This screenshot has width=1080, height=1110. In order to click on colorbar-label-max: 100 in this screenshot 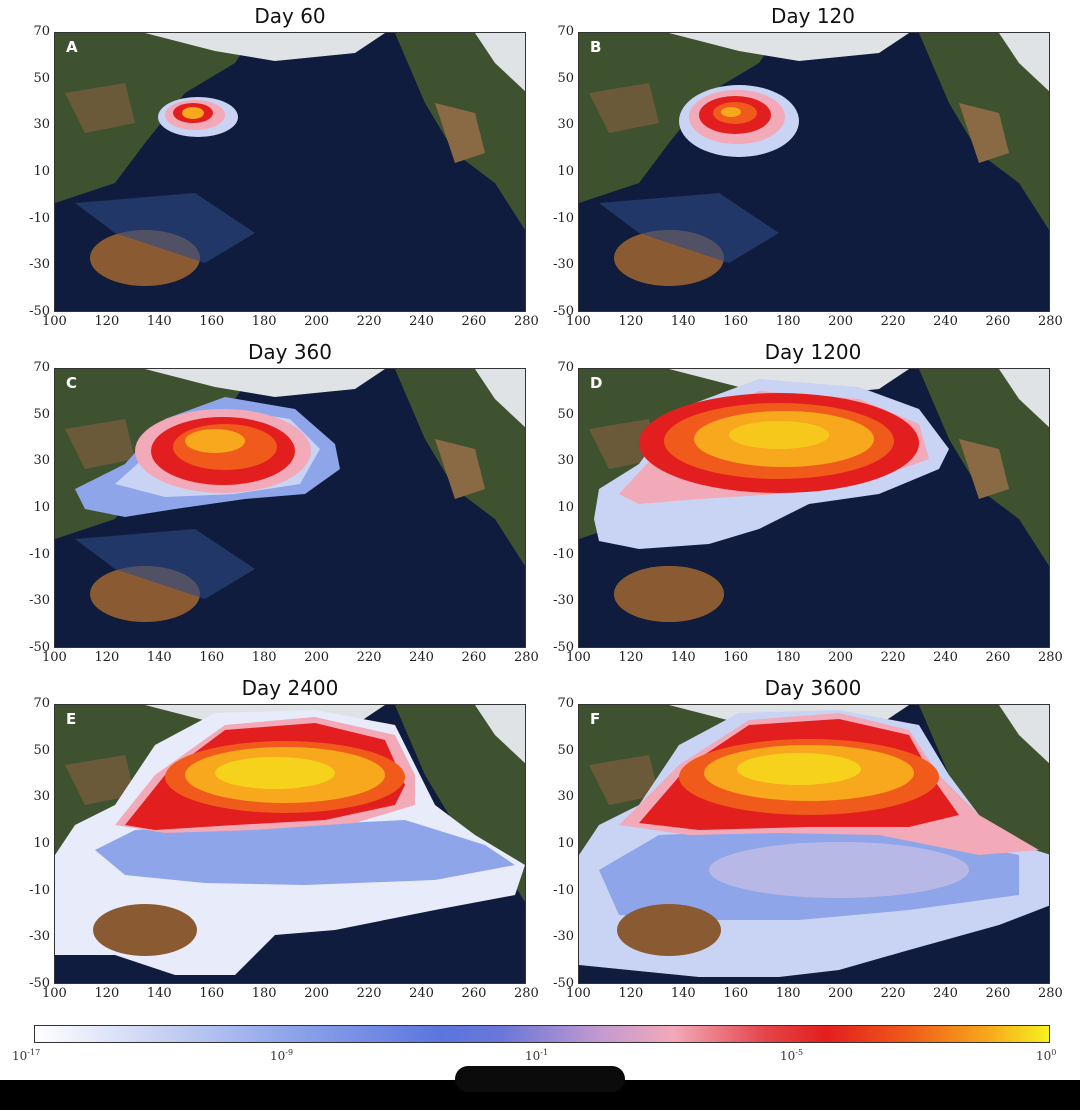, I will do `click(1046, 1055)`.